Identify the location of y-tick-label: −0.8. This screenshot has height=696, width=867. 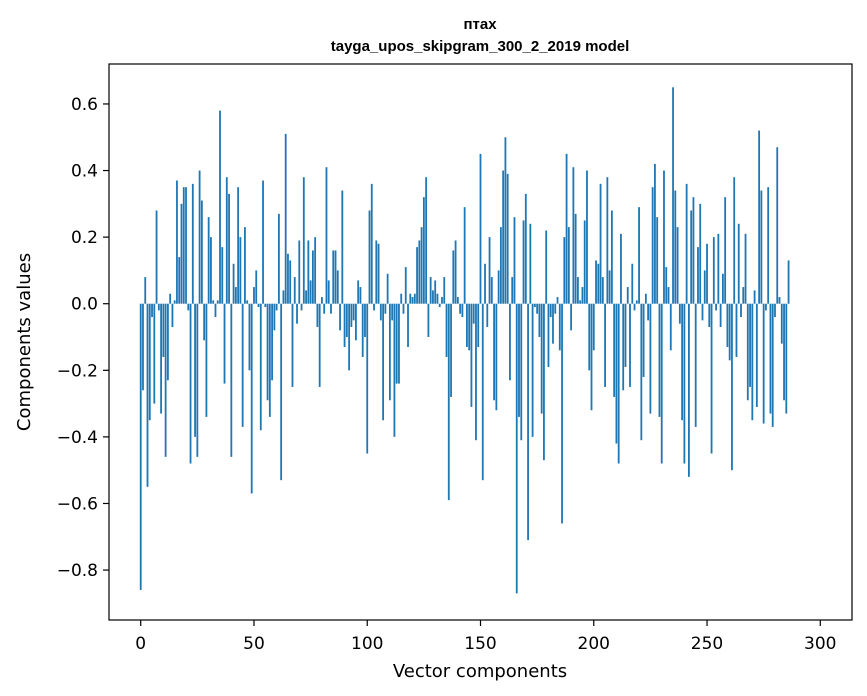
(77, 571).